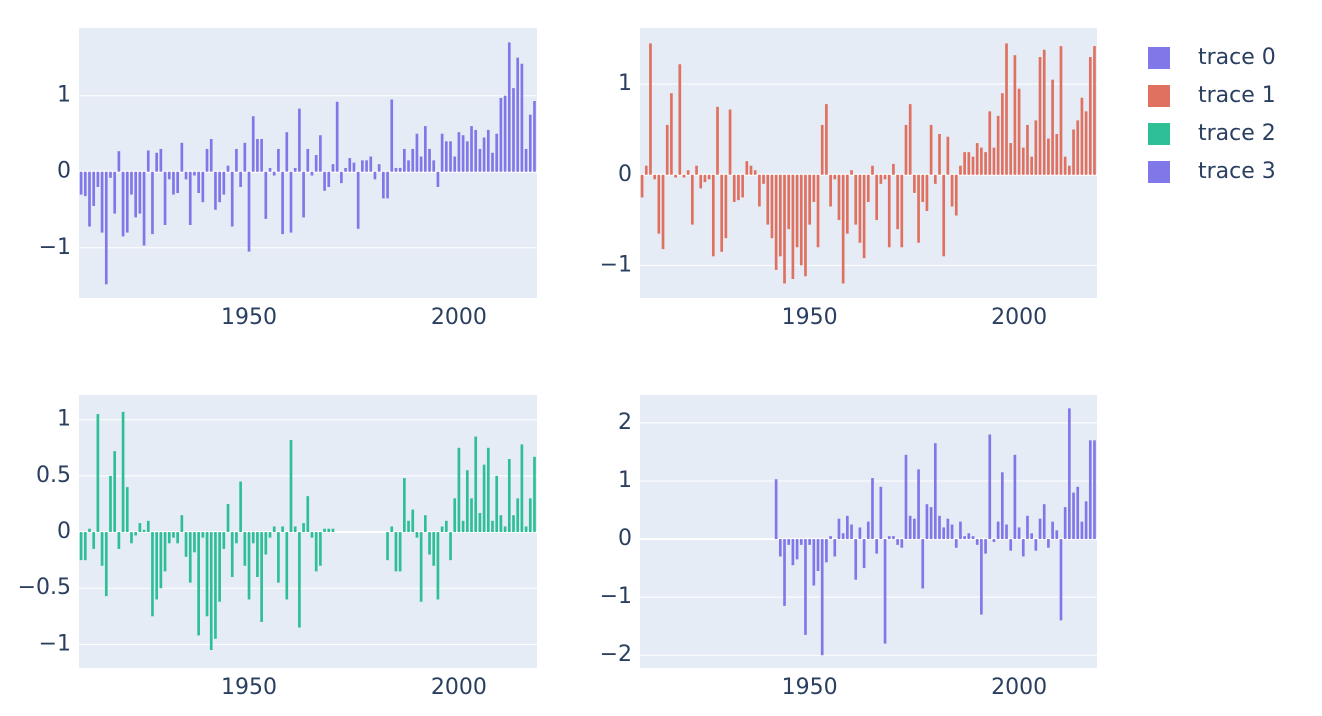 This screenshot has width=1322, height=716. What do you see at coordinates (1019, 687) in the screenshot?
I see `x-tick-label: 2000` at bounding box center [1019, 687].